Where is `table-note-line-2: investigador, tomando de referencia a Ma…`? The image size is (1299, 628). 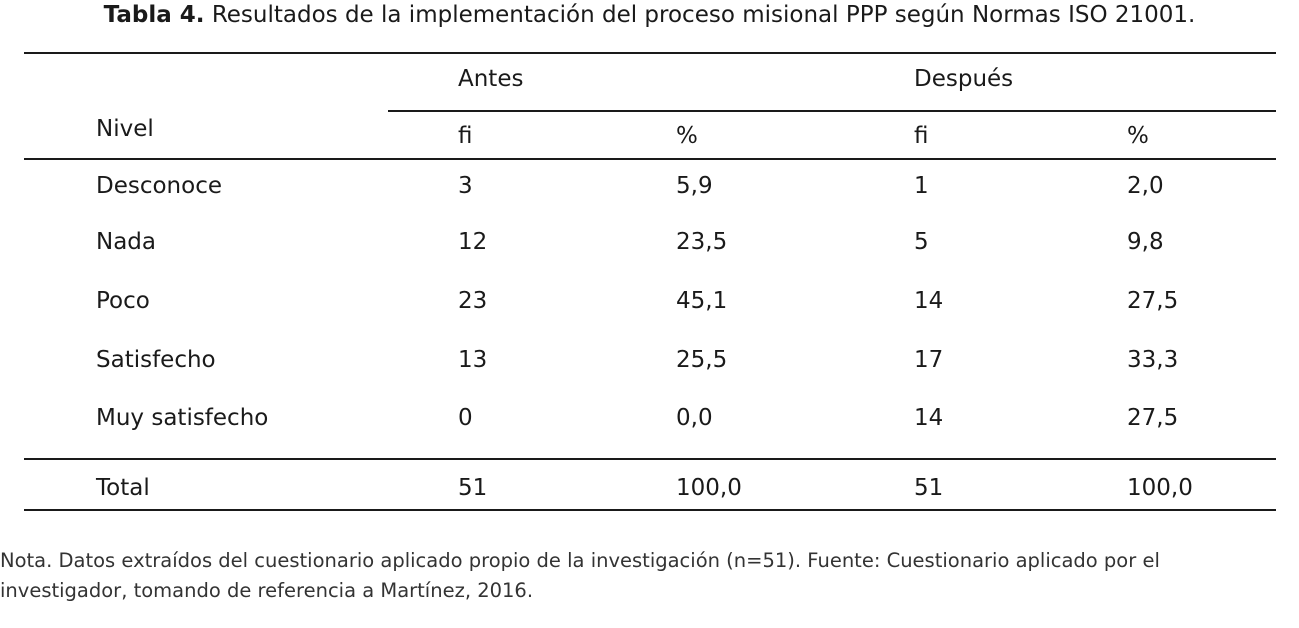 table-note-line-2: investigador, tomando de referencia a Ma… is located at coordinates (267, 590).